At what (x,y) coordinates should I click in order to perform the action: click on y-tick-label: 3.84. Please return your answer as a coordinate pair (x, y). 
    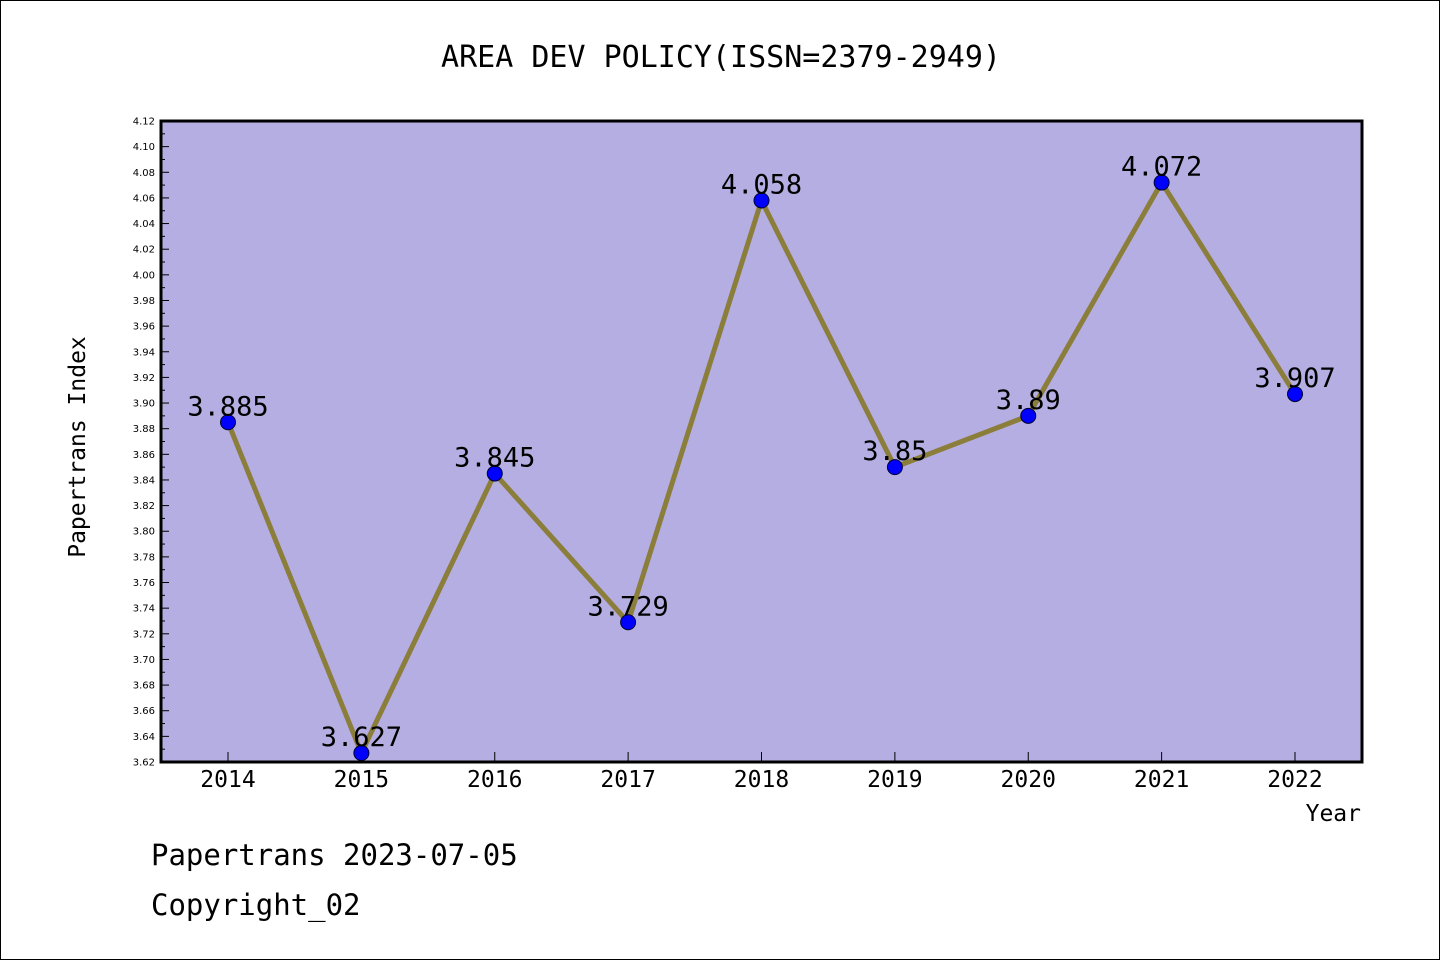
    Looking at the image, I should click on (144, 480).